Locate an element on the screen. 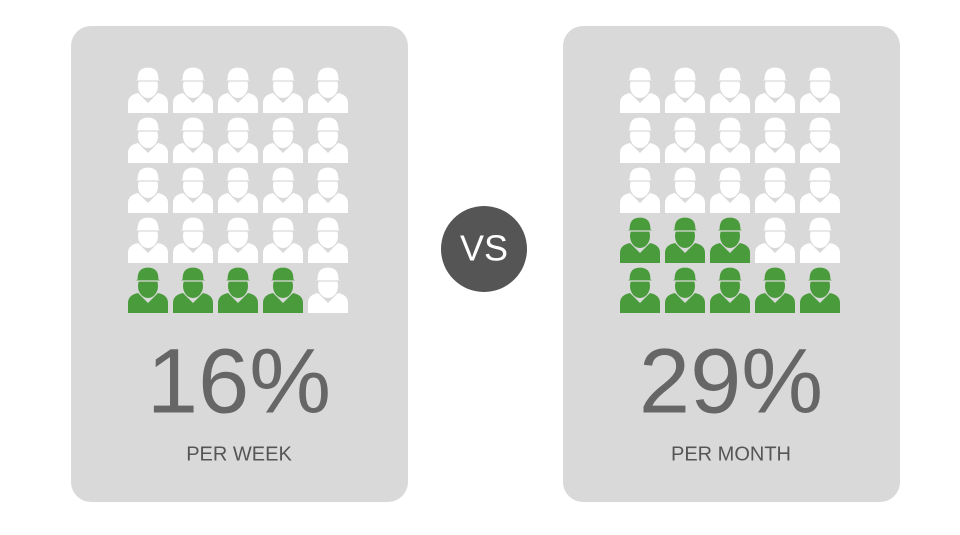 This screenshot has width=960, height=535. period-label: PER WEEK is located at coordinates (239, 454).